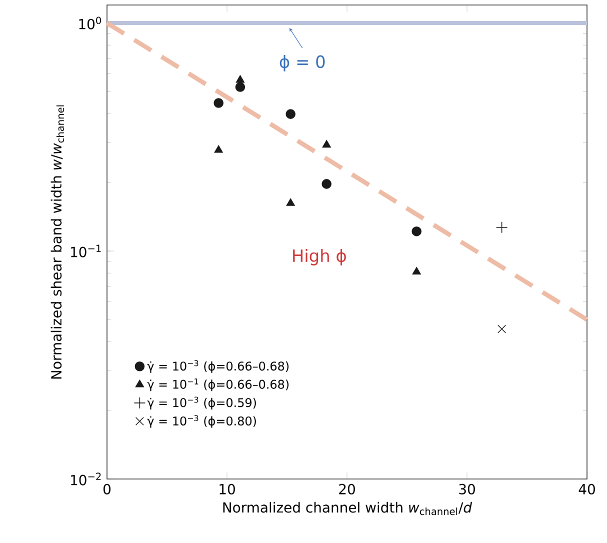 The image size is (607, 543). Describe the element at coordinates (201, 403) in the screenshot. I see `legend-label: γ̇ = 10$^{−3}$ (ϕ=0.59)` at that location.